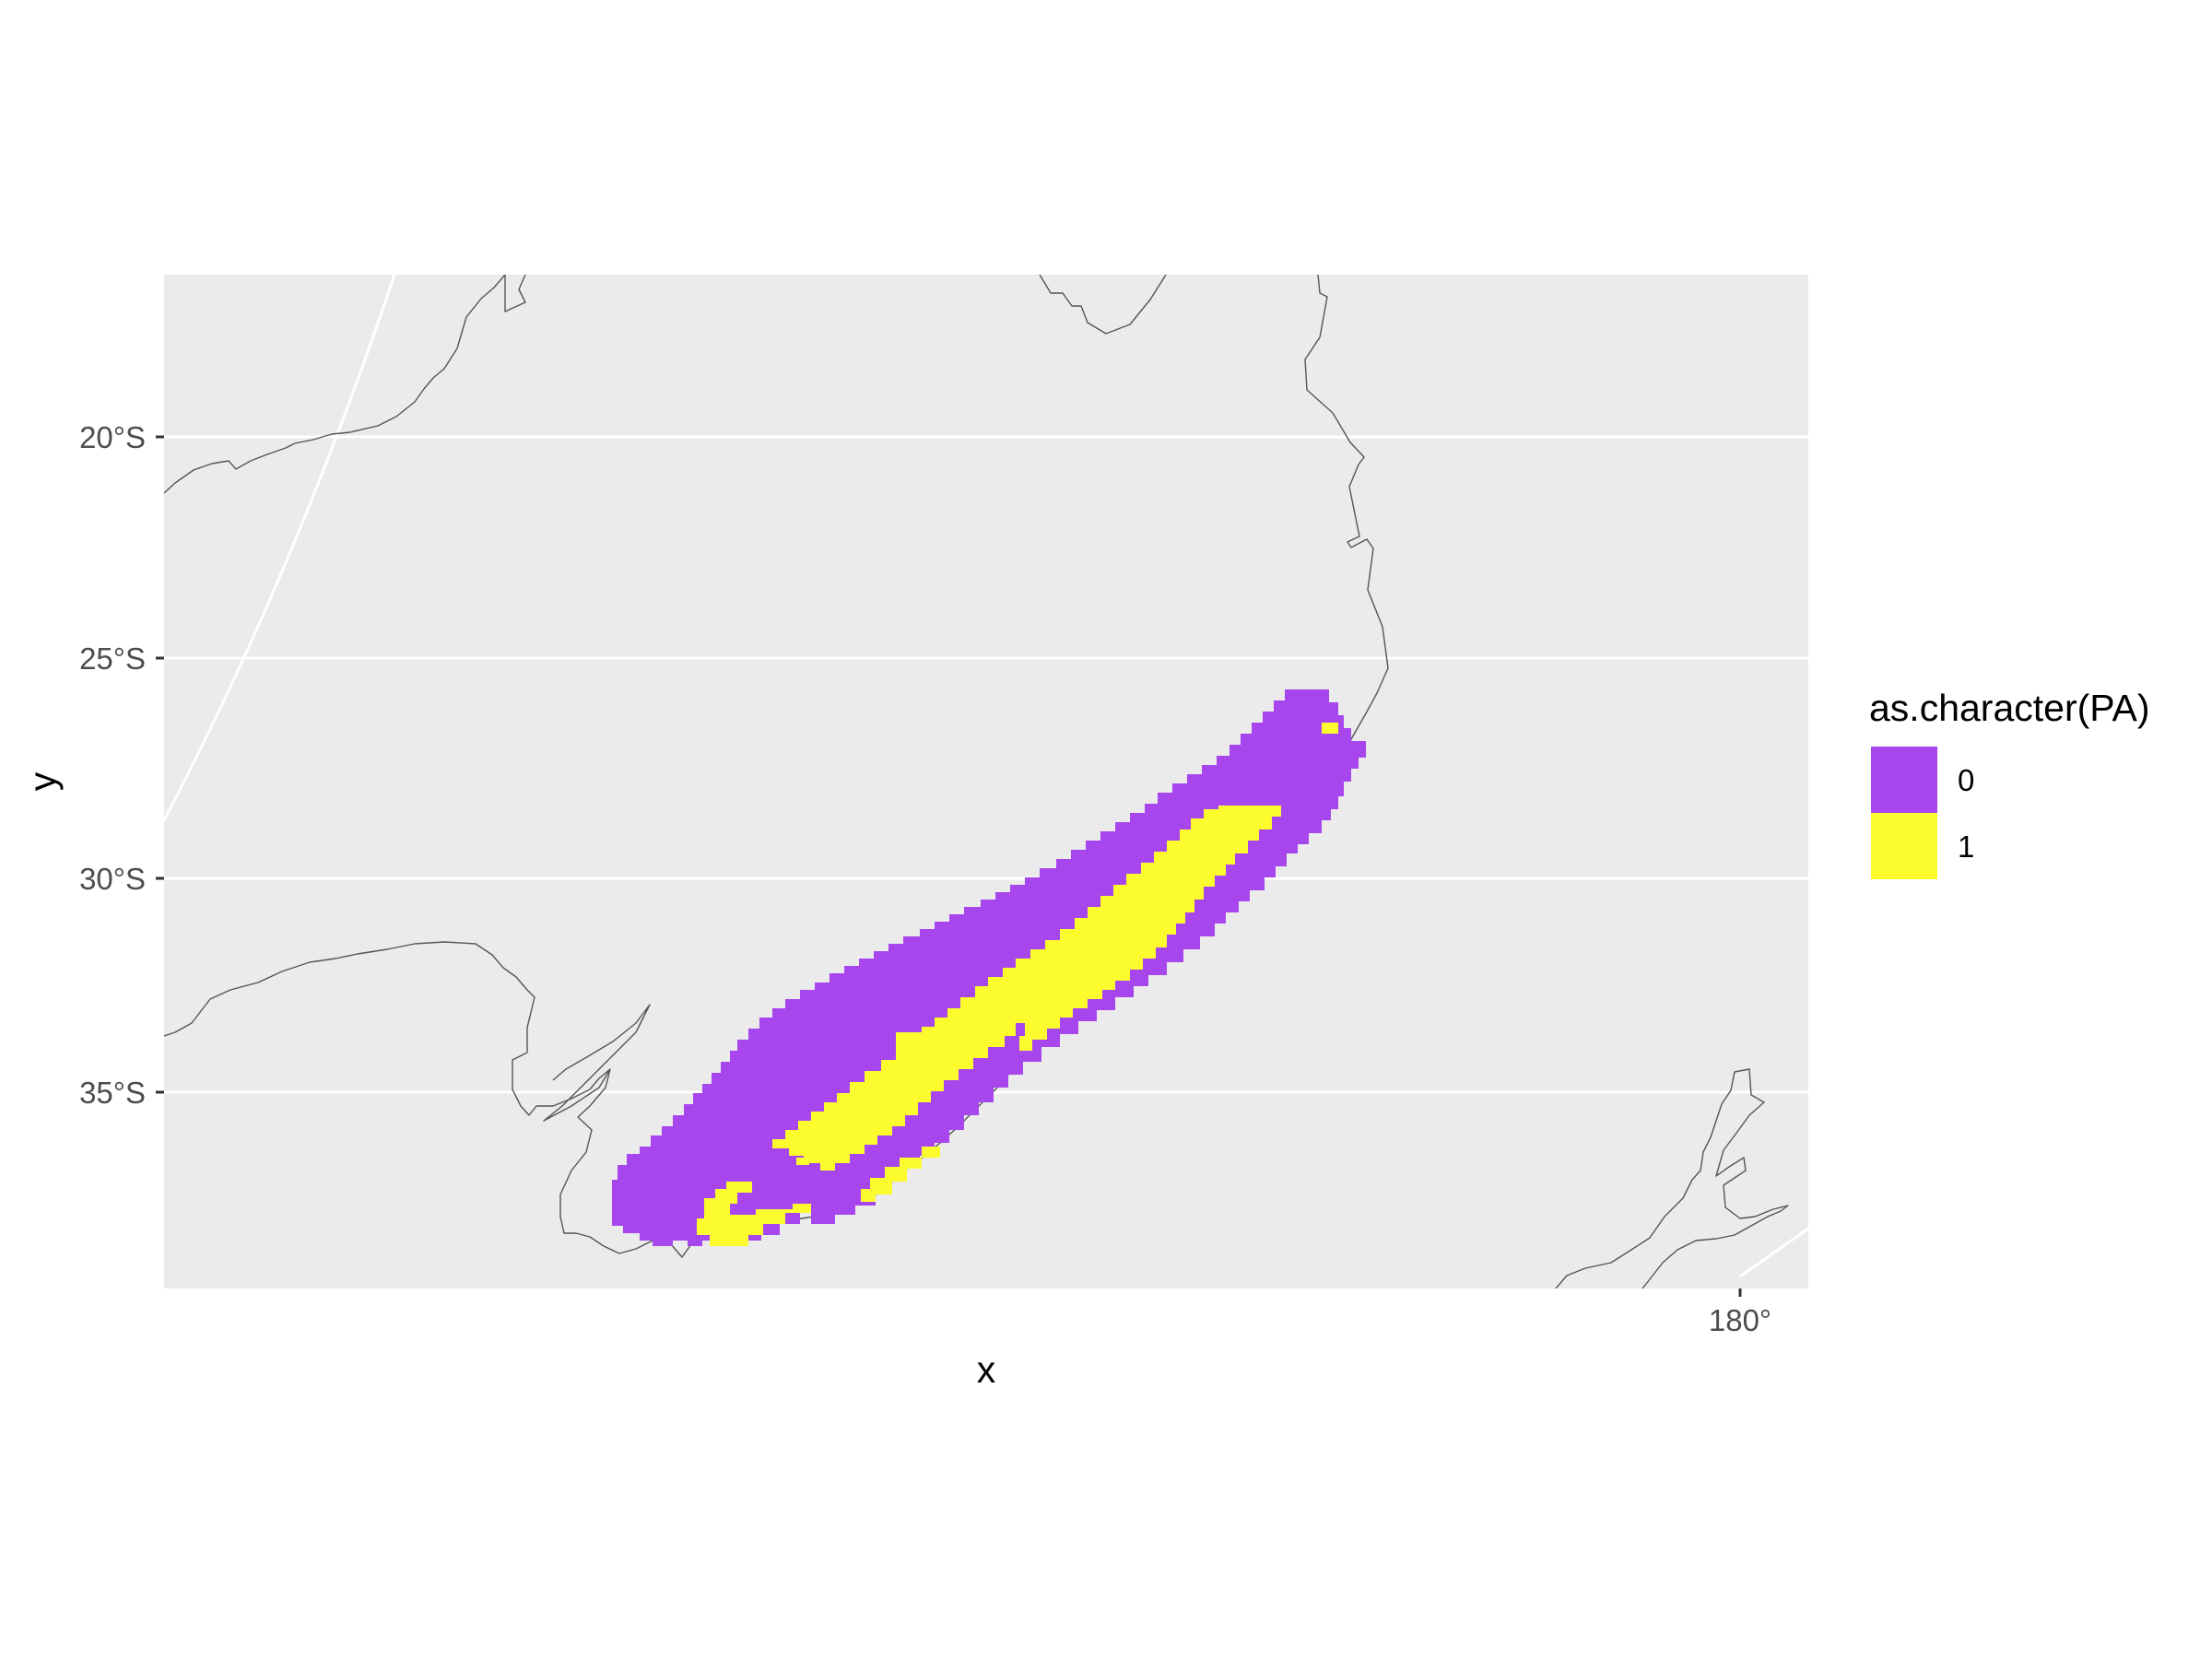 Image resolution: width=2212 pixels, height=1659 pixels. I want to click on legend-label-1: 1, so click(1966, 847).